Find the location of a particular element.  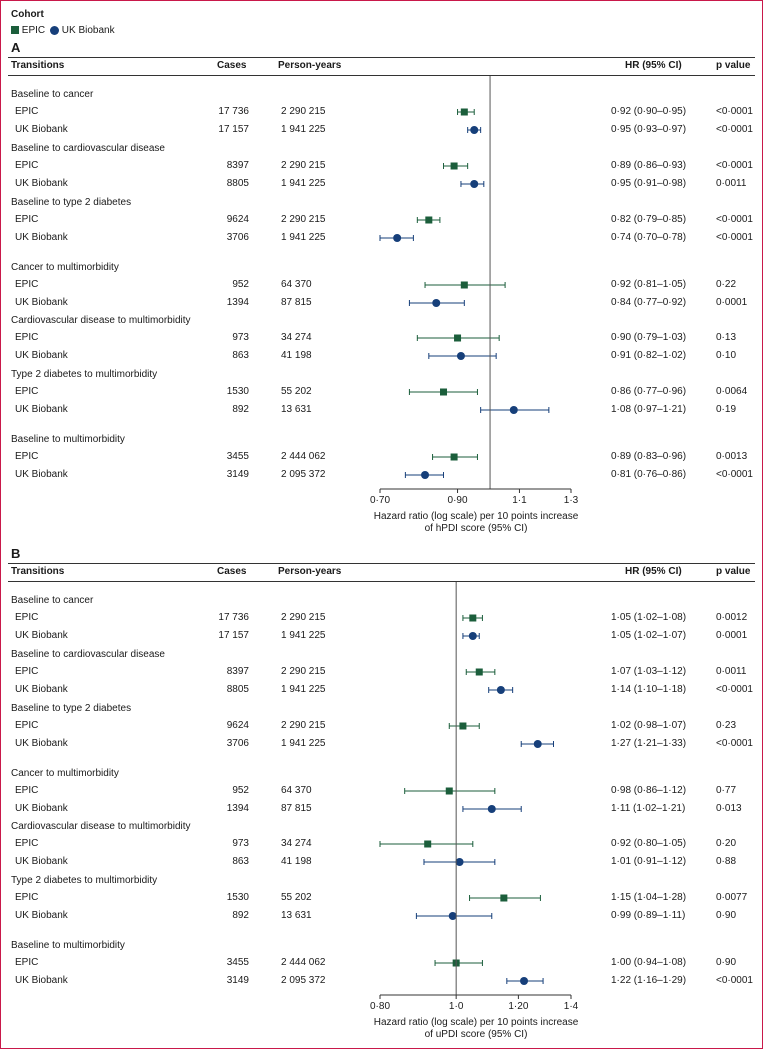

col-header-cases: Cases is located at coordinates (232, 571).